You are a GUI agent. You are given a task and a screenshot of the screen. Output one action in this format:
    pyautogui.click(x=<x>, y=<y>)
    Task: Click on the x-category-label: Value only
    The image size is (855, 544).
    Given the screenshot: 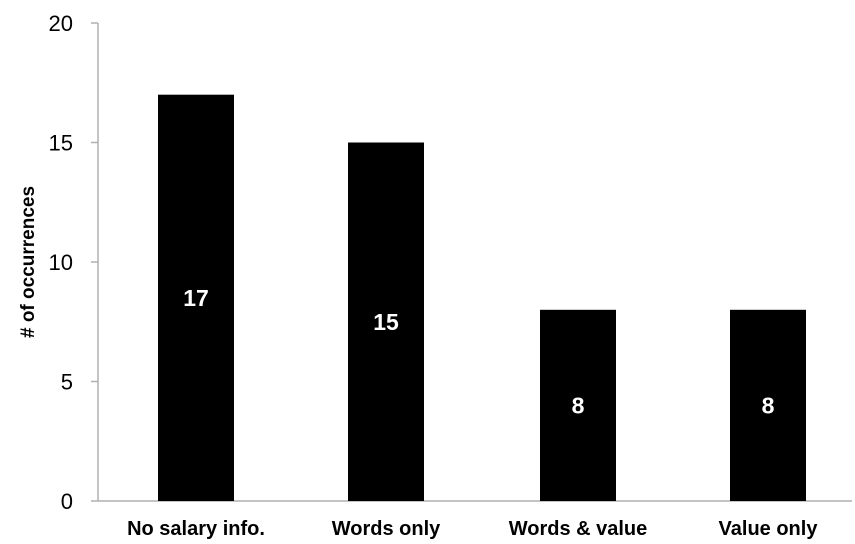 What is the action you would take?
    pyautogui.click(x=769, y=529)
    